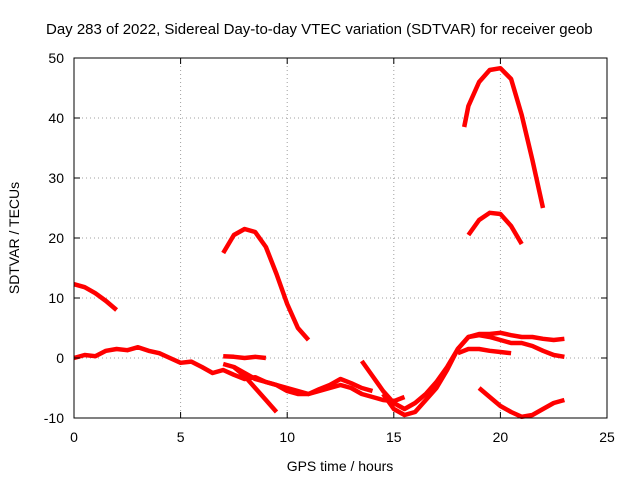 The image size is (640, 480). Describe the element at coordinates (181, 437) in the screenshot. I see `x-tick-label: 5` at that location.